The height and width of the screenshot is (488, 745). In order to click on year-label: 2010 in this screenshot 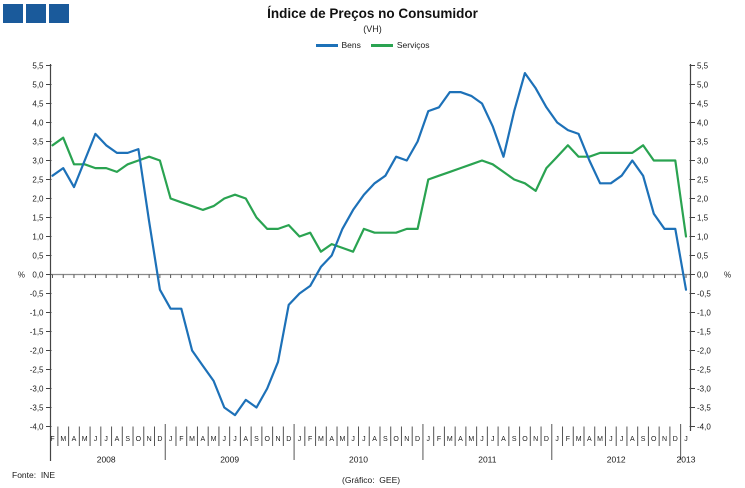, I will do `click(358, 460)`.